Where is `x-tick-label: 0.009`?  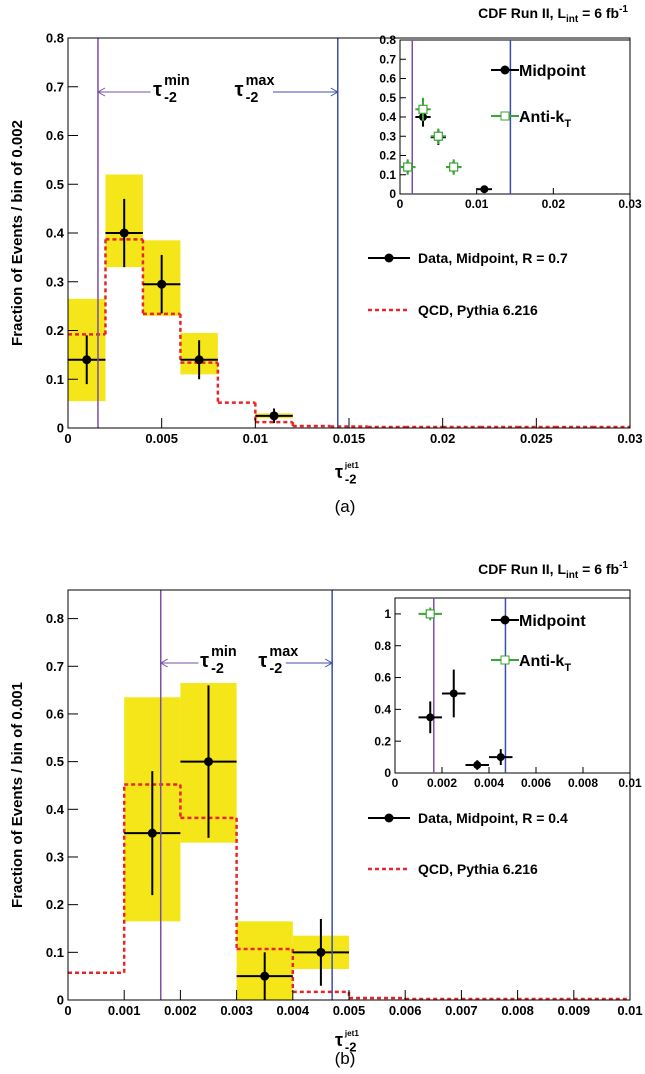 x-tick-label: 0.009 is located at coordinates (574, 1010).